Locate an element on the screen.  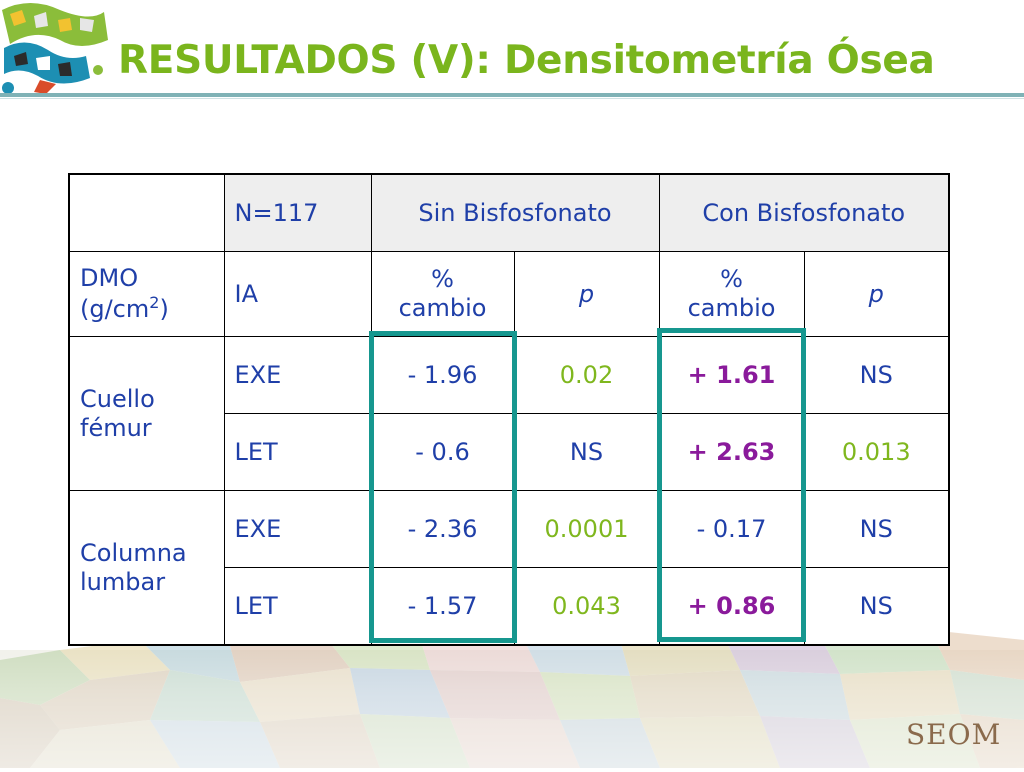
dmo-text: DMO is located at coordinates (109, 278).